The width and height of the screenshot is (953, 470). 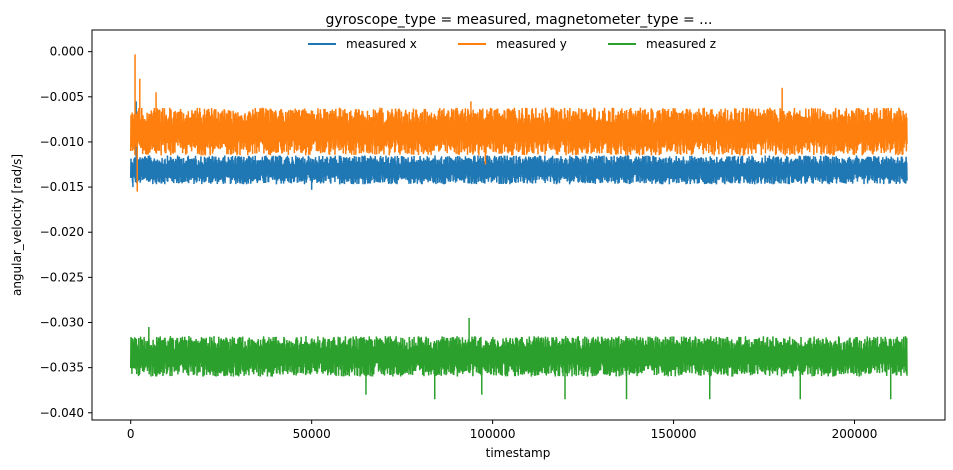 What do you see at coordinates (855, 434) in the screenshot?
I see `x-tick-label: 200000` at bounding box center [855, 434].